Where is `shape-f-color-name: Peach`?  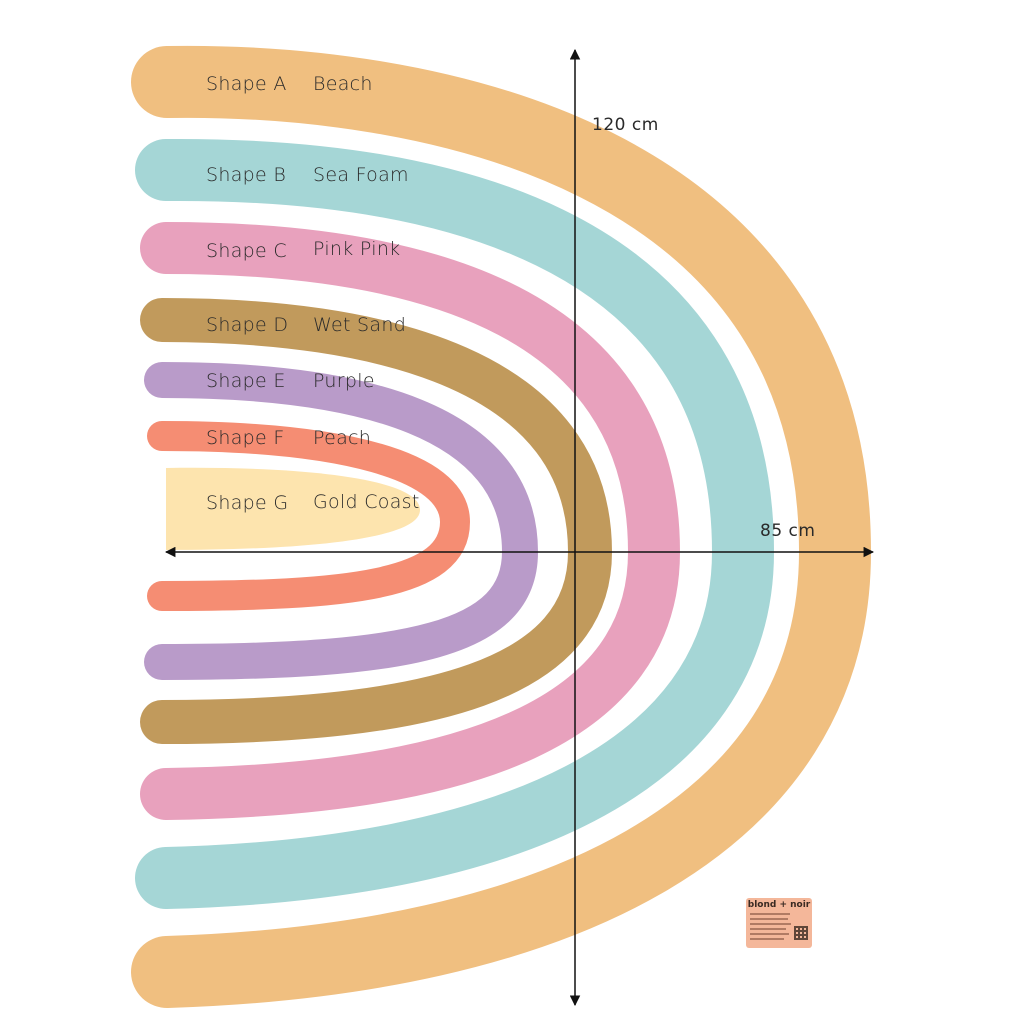
shape-f-color-name: Peach is located at coordinates (342, 438).